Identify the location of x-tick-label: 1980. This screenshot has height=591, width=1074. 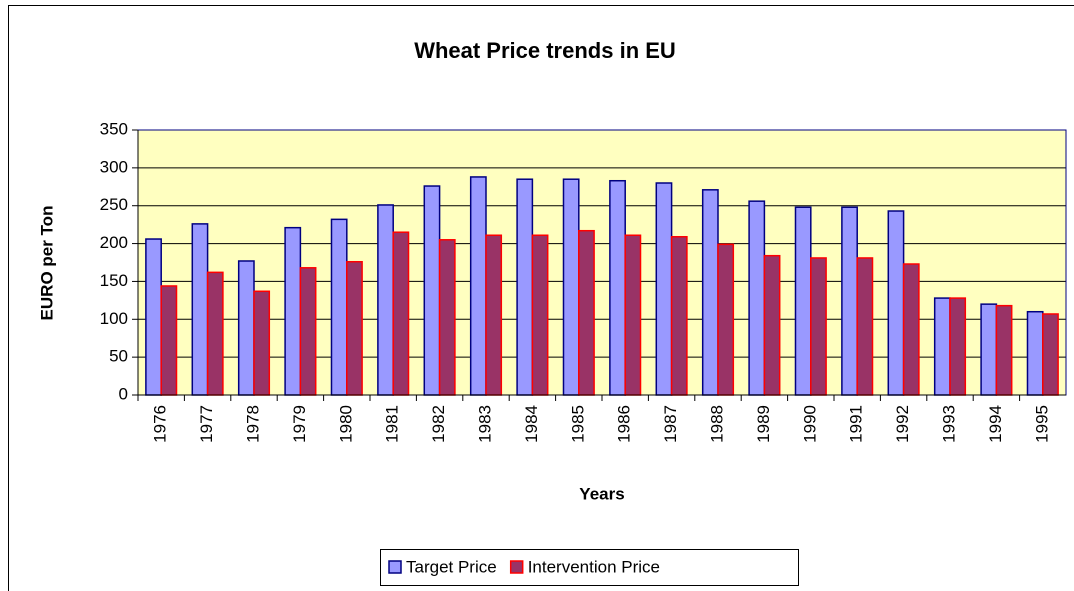
(345, 424).